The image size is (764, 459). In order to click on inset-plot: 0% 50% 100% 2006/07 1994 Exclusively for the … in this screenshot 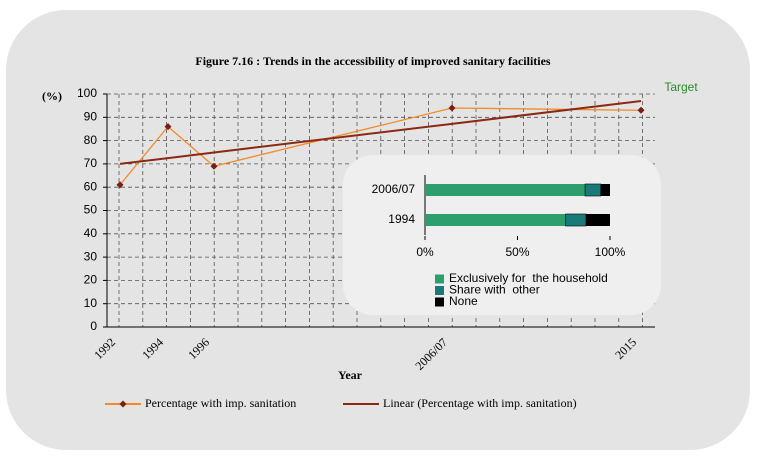, I will do `click(499, 241)`.